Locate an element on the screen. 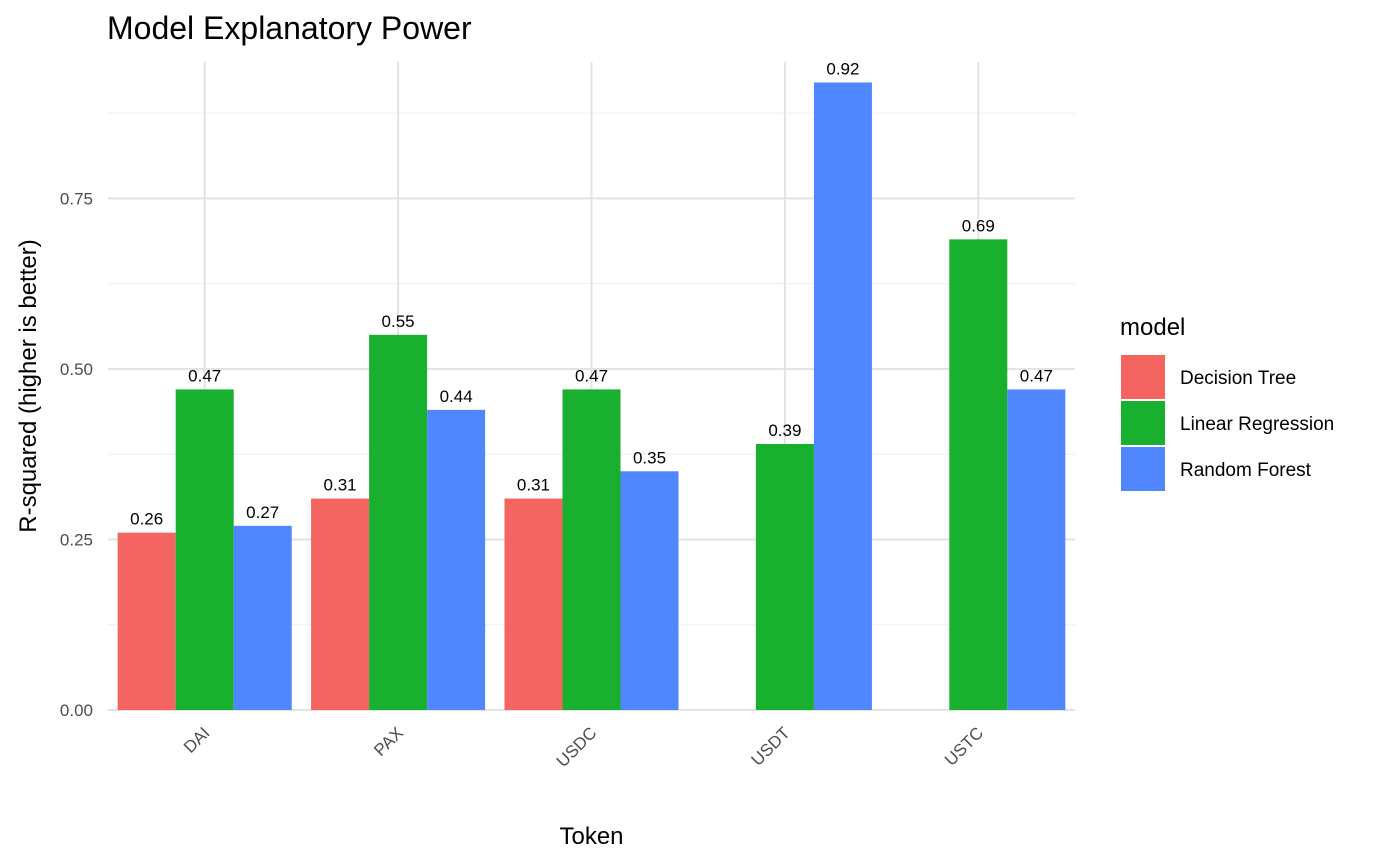 The width and height of the screenshot is (1400, 865). x-tick-label: PAX is located at coordinates (388, 741).